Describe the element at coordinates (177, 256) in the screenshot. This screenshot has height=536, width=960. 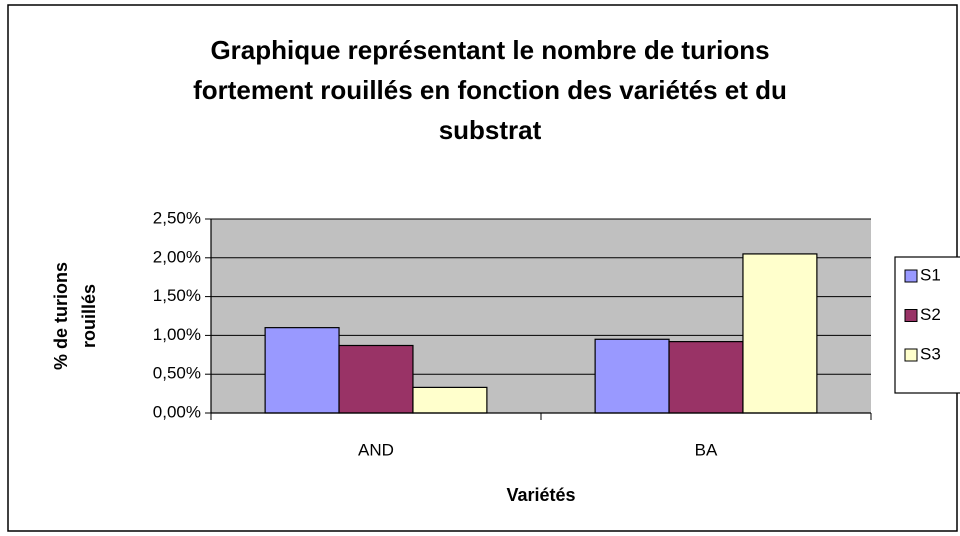
I see `y-tick-label: 2,00%` at that location.